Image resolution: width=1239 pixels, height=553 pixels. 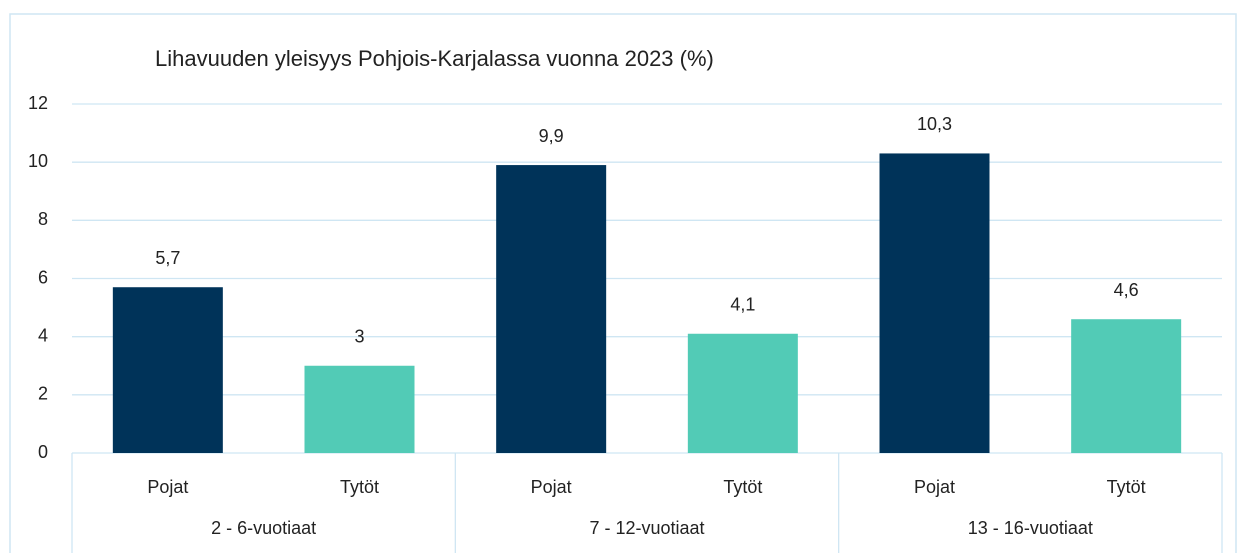 What do you see at coordinates (263, 528) in the screenshot?
I see `group-label: 2 - 6-vuotiaat` at bounding box center [263, 528].